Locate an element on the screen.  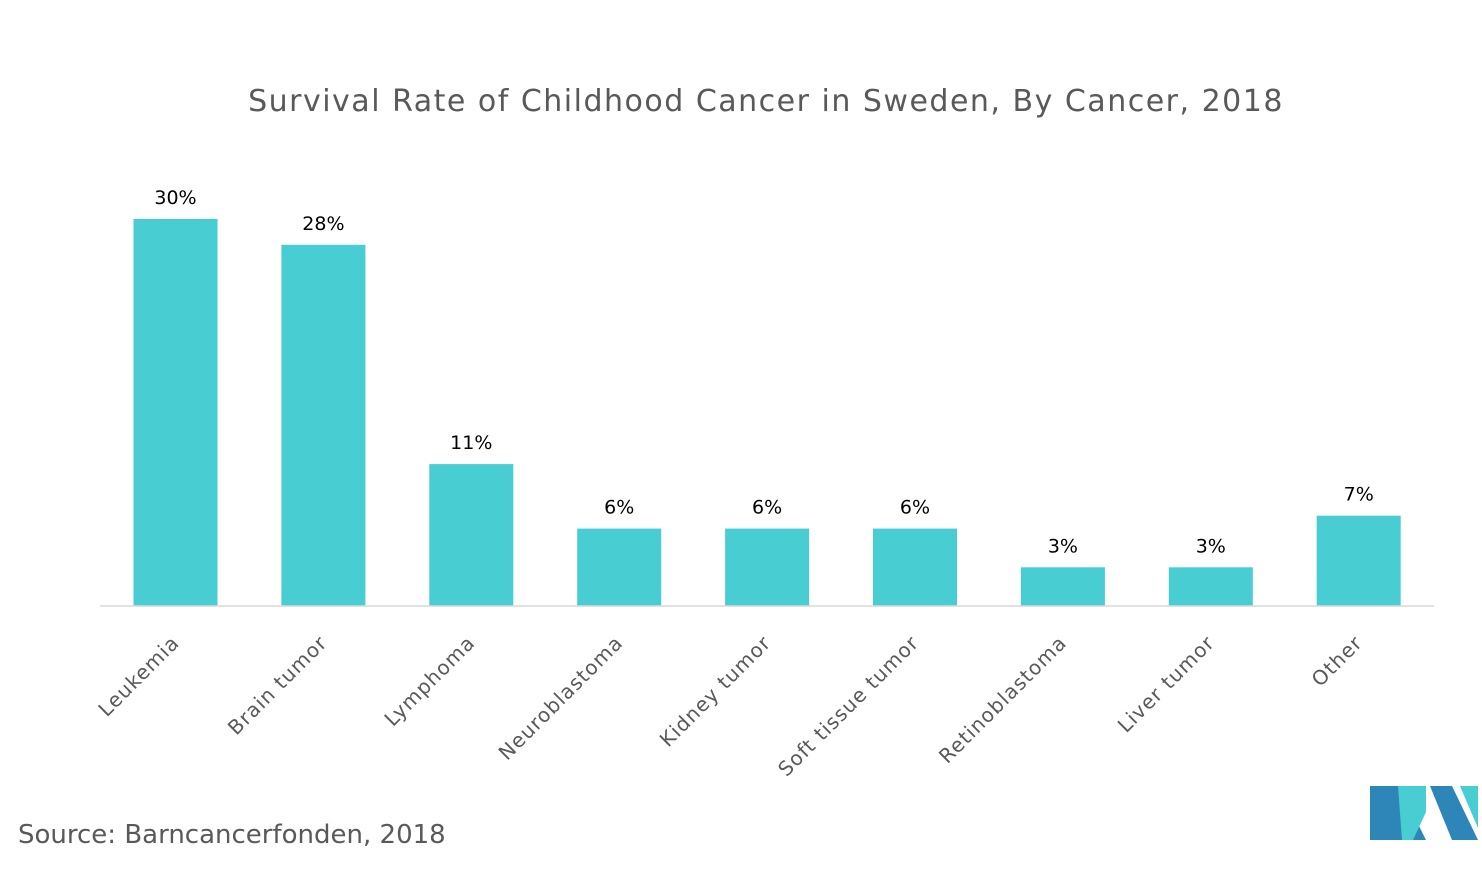
x-tick-label: Lymphoma is located at coordinates (429, 681).